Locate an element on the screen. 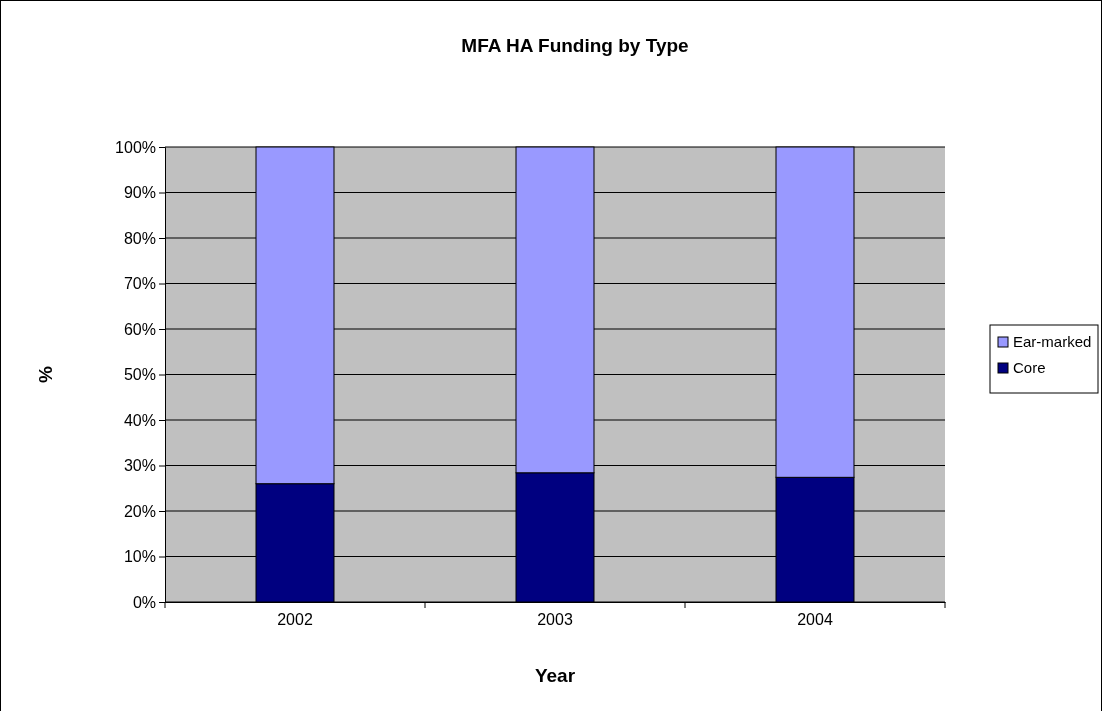  legend-label: Core is located at coordinates (1029, 367).